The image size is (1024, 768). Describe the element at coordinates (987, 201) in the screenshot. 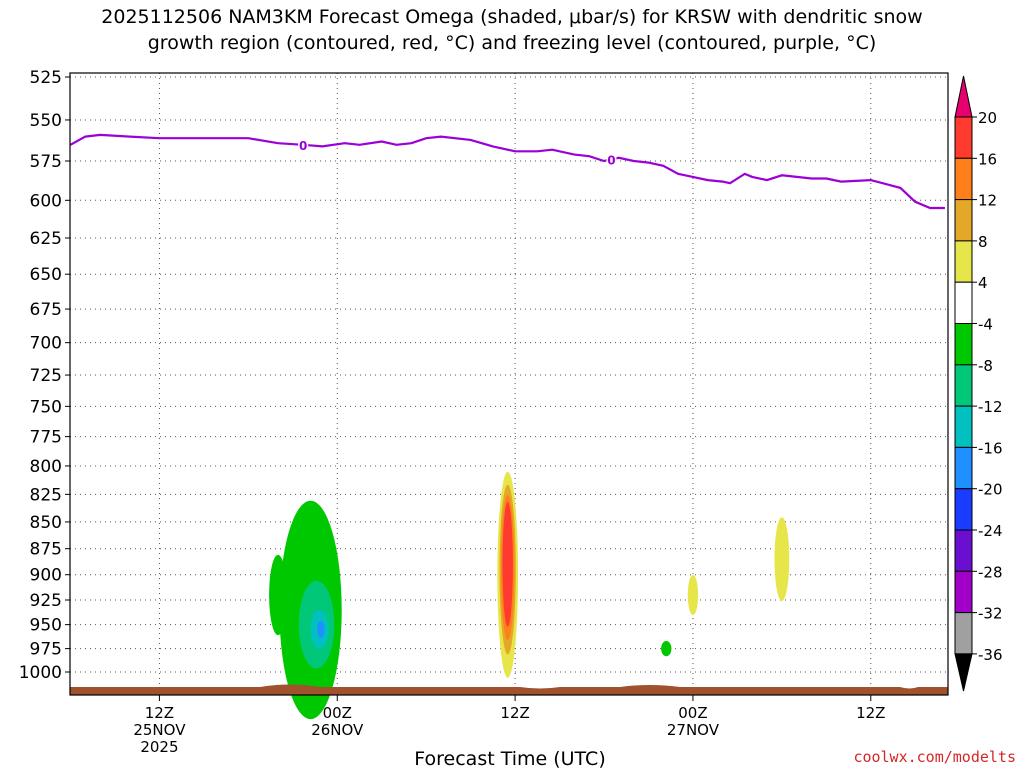

I see `colorbar-label-12: 12` at that location.